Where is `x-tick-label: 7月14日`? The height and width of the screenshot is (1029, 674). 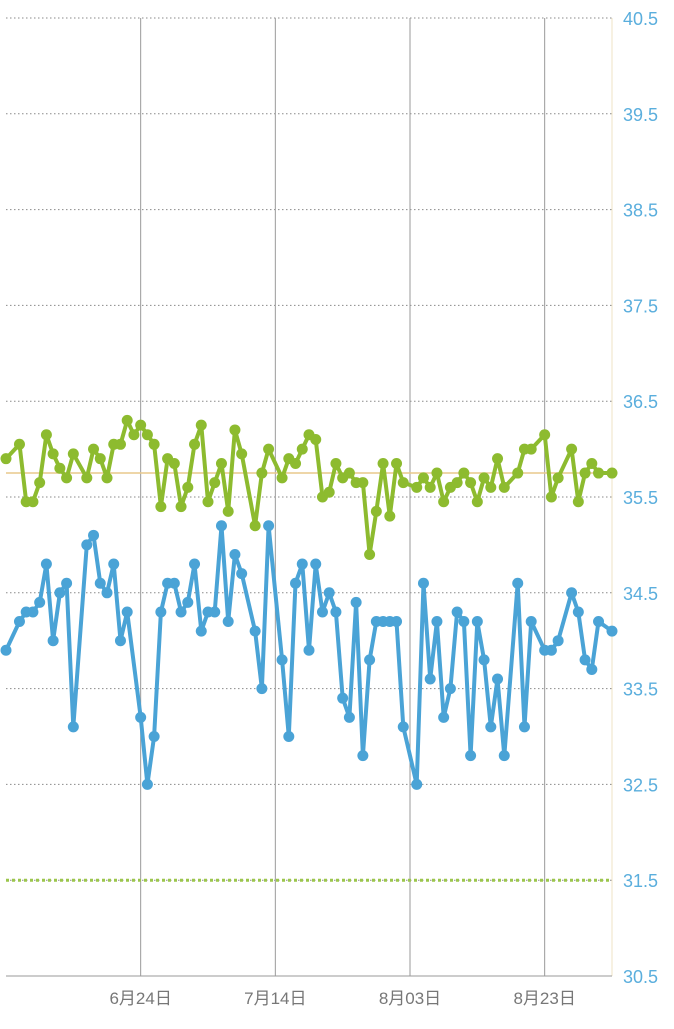
x-tick-label: 7月14日 is located at coordinates (275, 998).